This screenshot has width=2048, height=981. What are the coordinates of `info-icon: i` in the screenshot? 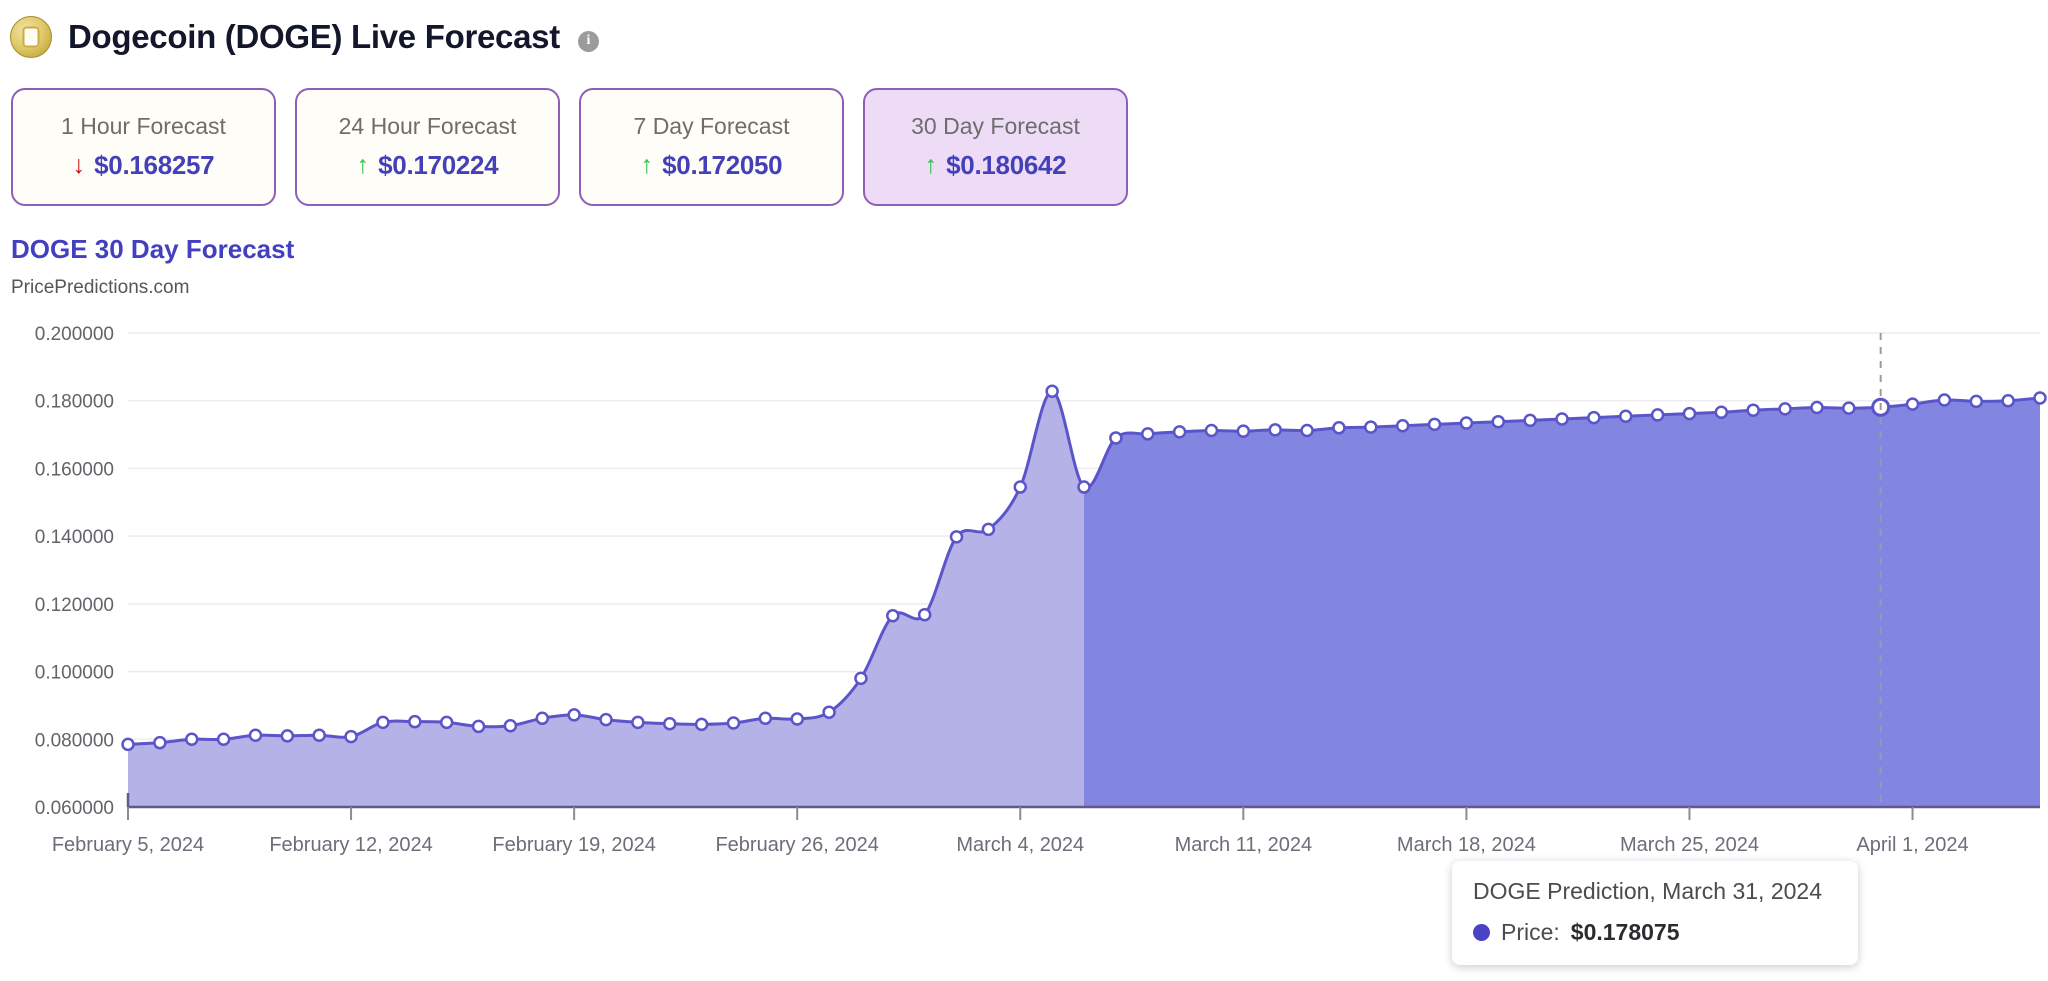 It's located at (588, 41).